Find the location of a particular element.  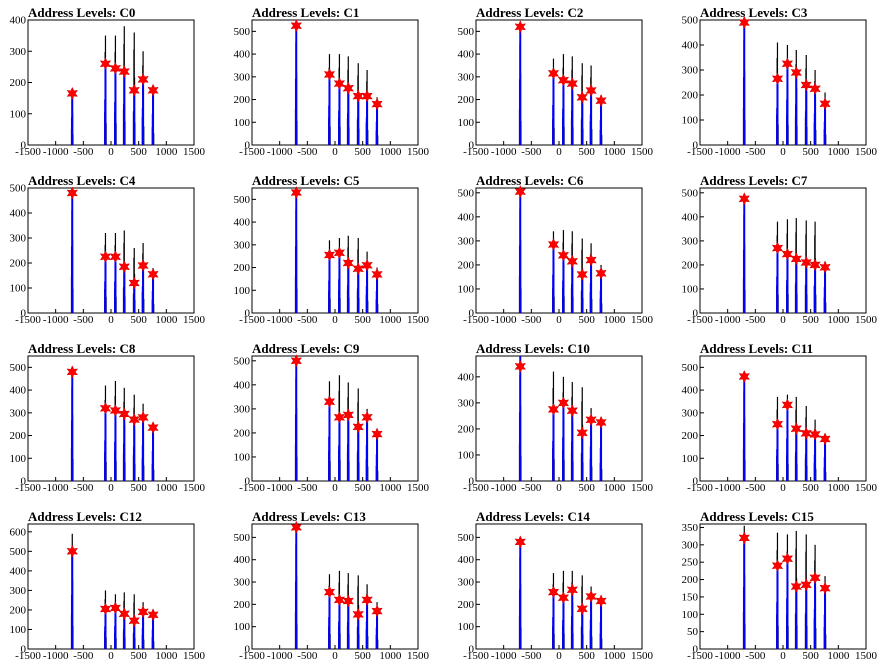

y-tick-label: 100 is located at coordinates (690, 615).